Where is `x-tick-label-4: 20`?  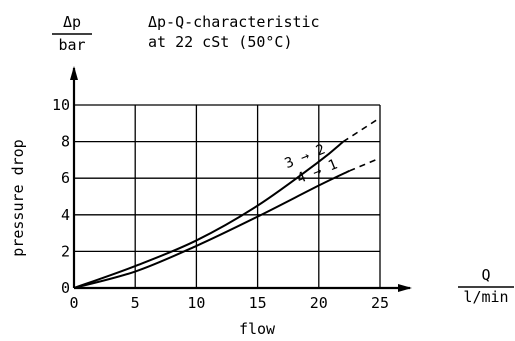 x-tick-label-4: 20 is located at coordinates (319, 303).